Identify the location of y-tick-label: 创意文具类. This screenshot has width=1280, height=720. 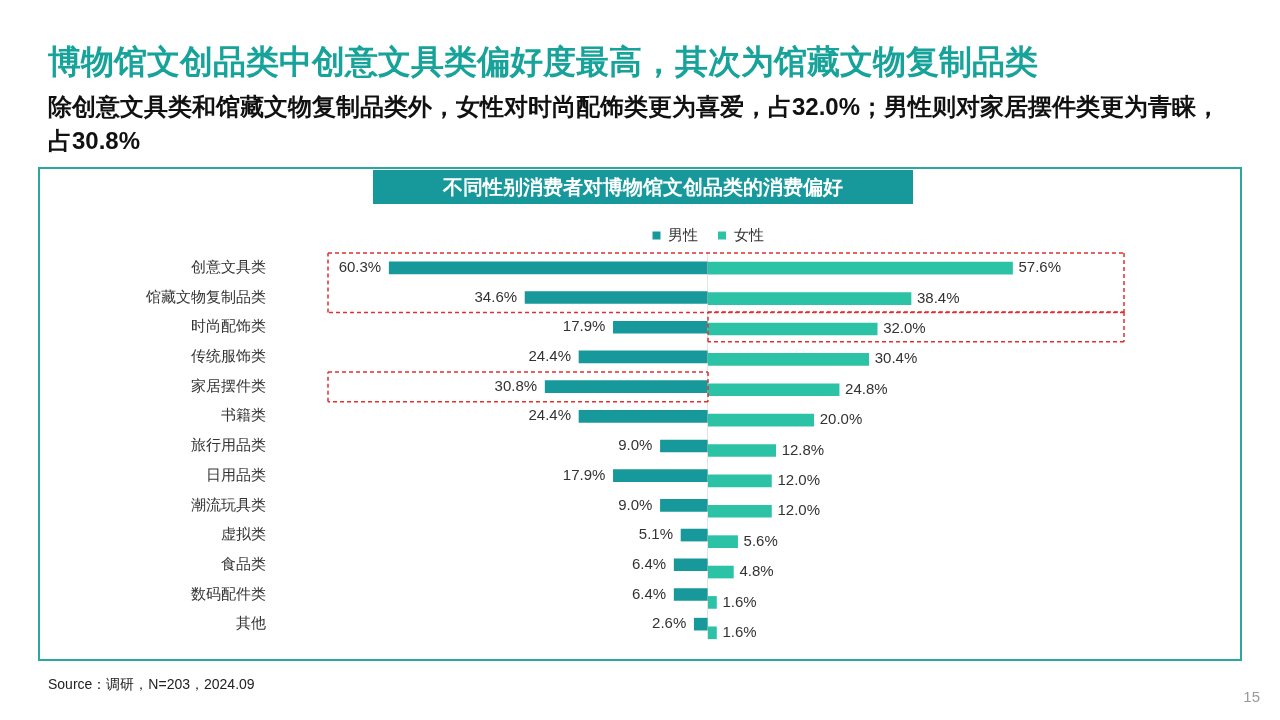
(228, 266).